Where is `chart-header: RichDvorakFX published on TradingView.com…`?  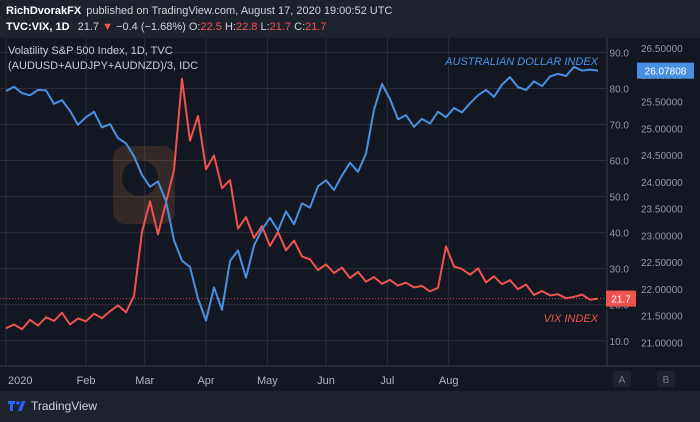 chart-header: RichDvorakFX published on TradingView.com… is located at coordinates (350, 19).